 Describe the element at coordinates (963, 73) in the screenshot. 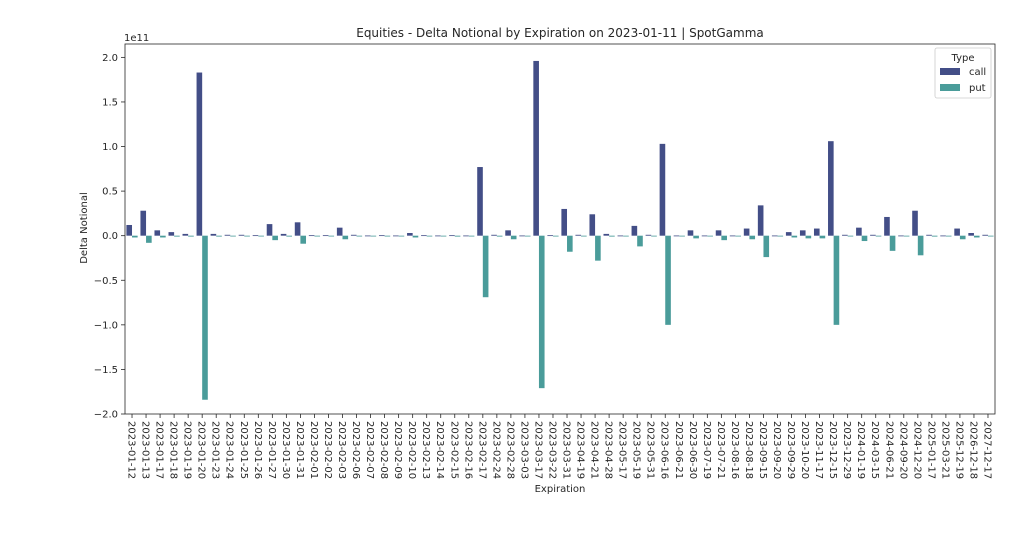

I see `legend: Type call put` at that location.